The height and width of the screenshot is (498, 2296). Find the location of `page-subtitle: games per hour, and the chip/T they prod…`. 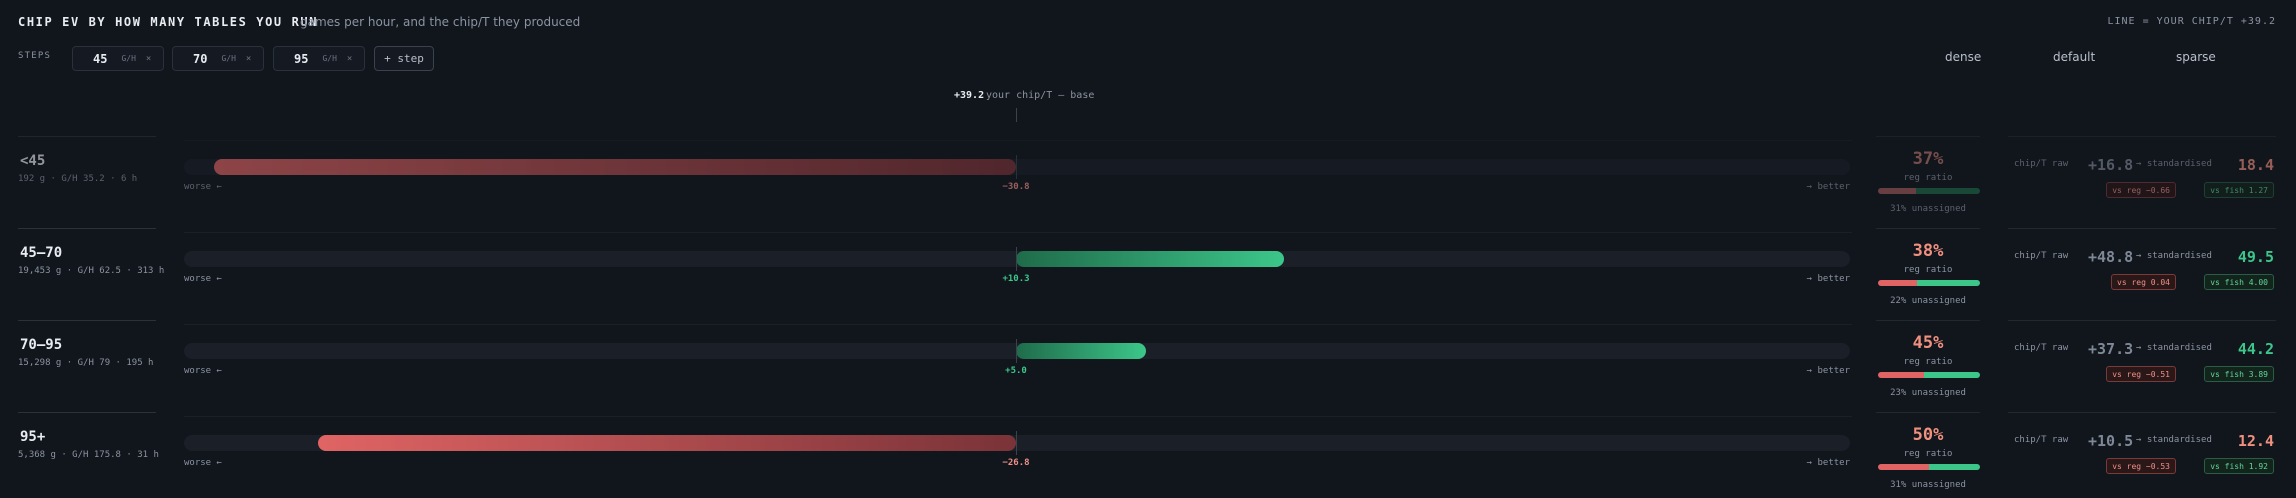

page-subtitle: games per hour, and the chip/T they prod… is located at coordinates (440, 22).